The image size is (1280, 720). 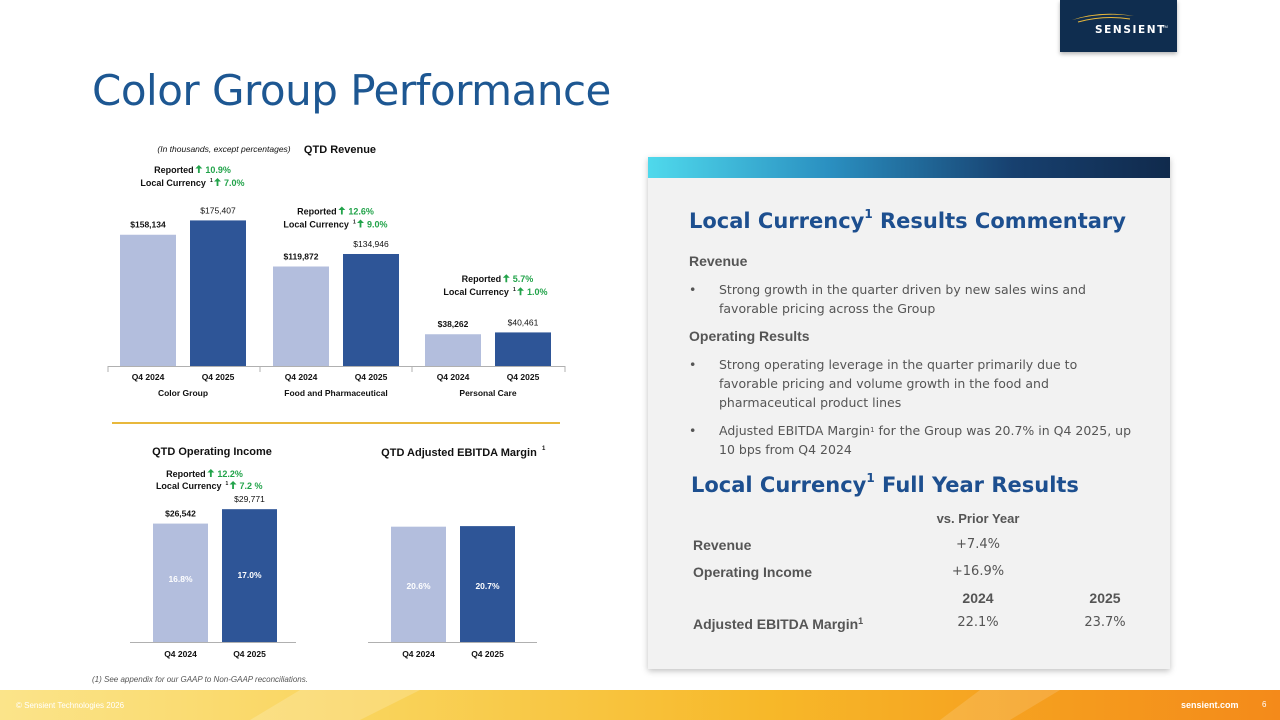 I want to click on revenue-reported-change-value: 10.9%, so click(x=218, y=170).